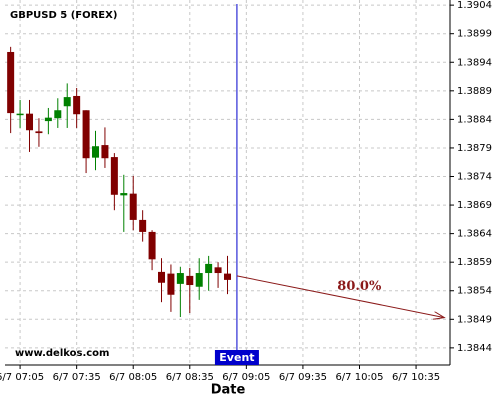 The width and height of the screenshot is (500, 400). What do you see at coordinates (474, 148) in the screenshot?
I see `y-tick-label: 1.3879` at bounding box center [474, 148].